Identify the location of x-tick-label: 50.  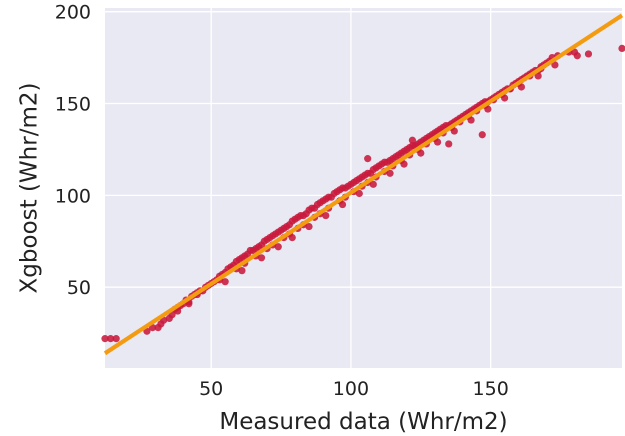
(211, 389).